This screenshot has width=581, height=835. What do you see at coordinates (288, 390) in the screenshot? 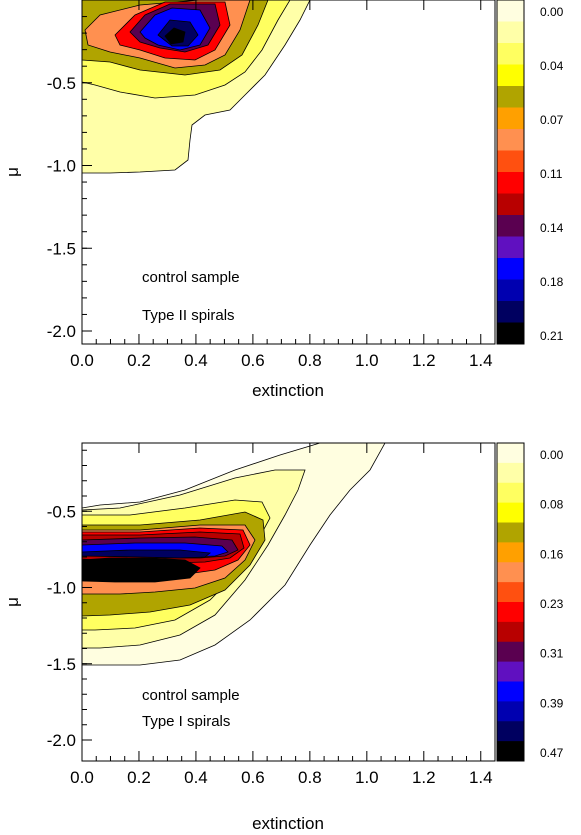
I see `x-axis-label-1: extinction` at bounding box center [288, 390].